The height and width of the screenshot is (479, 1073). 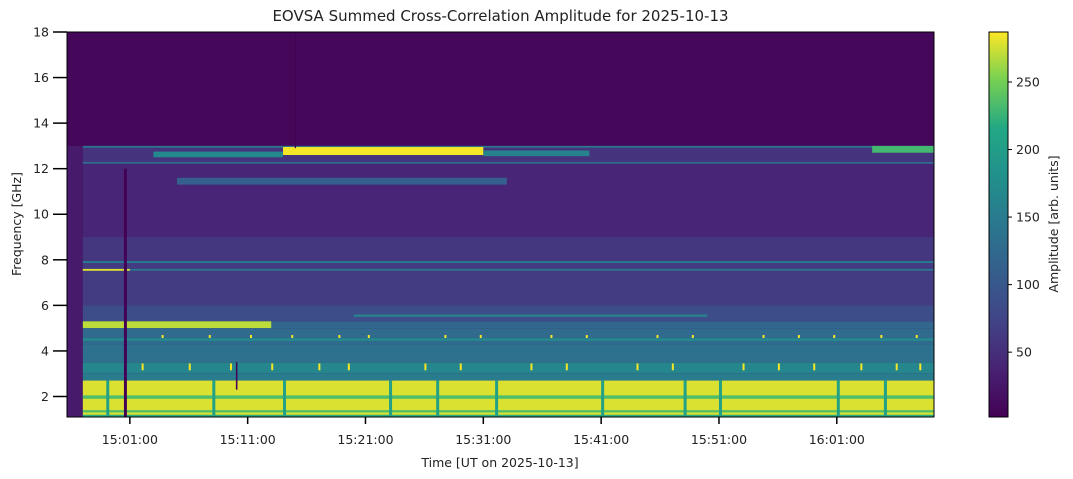 I want to click on heatmap-region-band-5.0-5.3, so click(x=508, y=325).